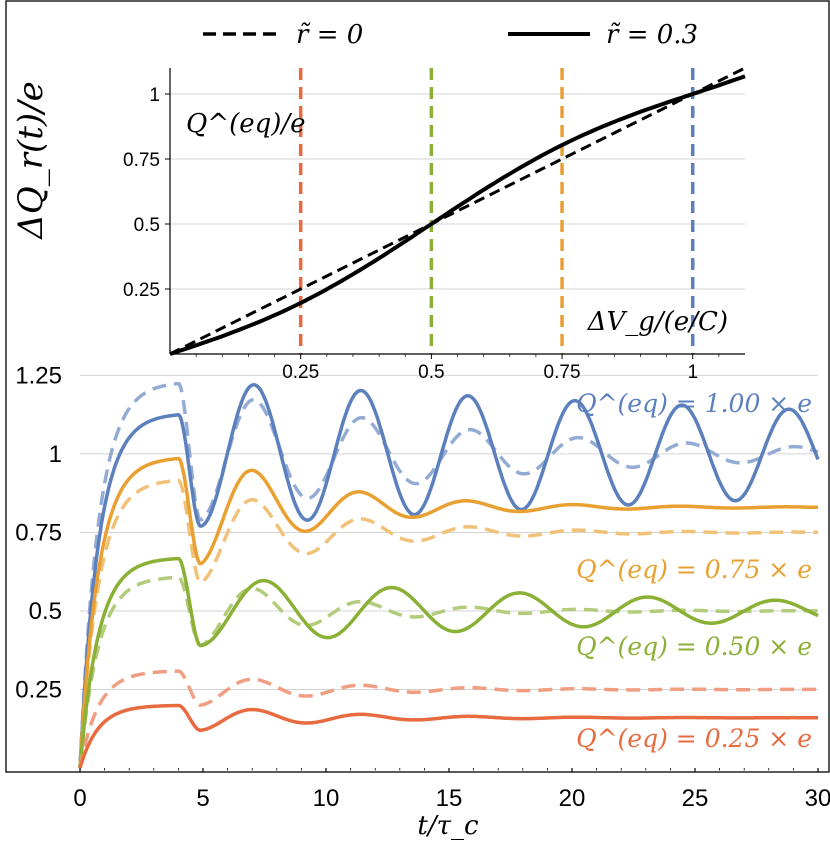 Image resolution: width=830 pixels, height=844 pixels. I want to click on legend: r̃ = 0 r̃ = 0.3, so click(450, 35).